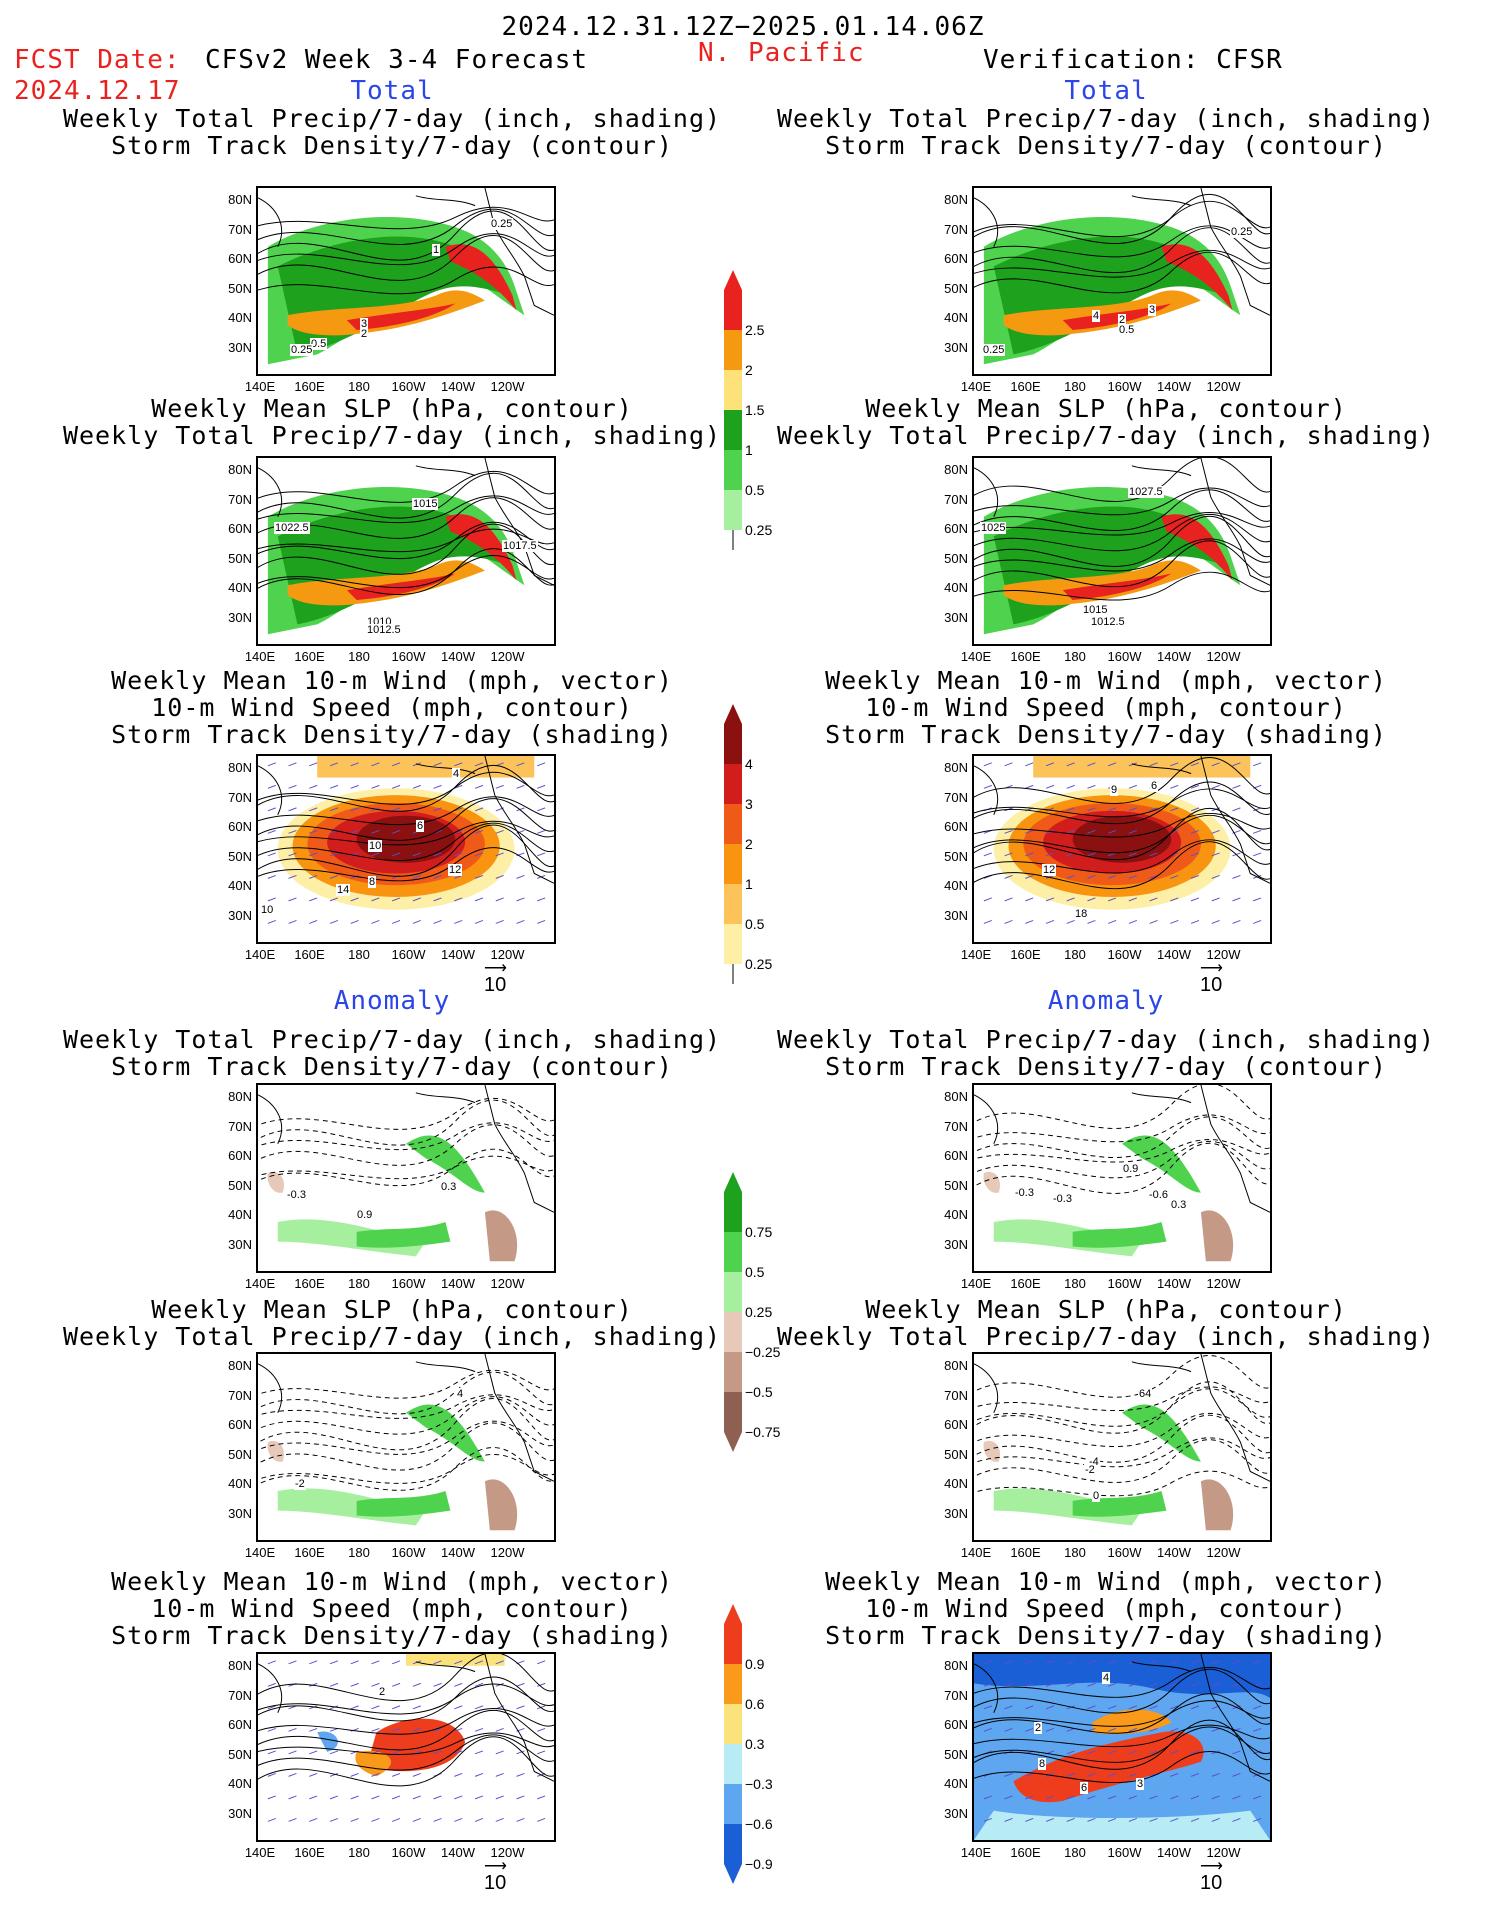 This screenshot has width=1487, height=1925. What do you see at coordinates (375, 846) in the screenshot?
I see `contour-label: 10` at bounding box center [375, 846].